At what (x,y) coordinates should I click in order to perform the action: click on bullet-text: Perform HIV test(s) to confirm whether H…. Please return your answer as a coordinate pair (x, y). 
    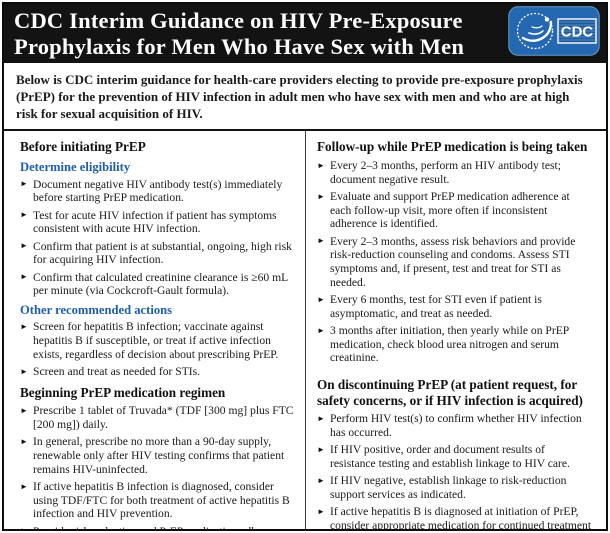
    Looking at the image, I should click on (456, 425).